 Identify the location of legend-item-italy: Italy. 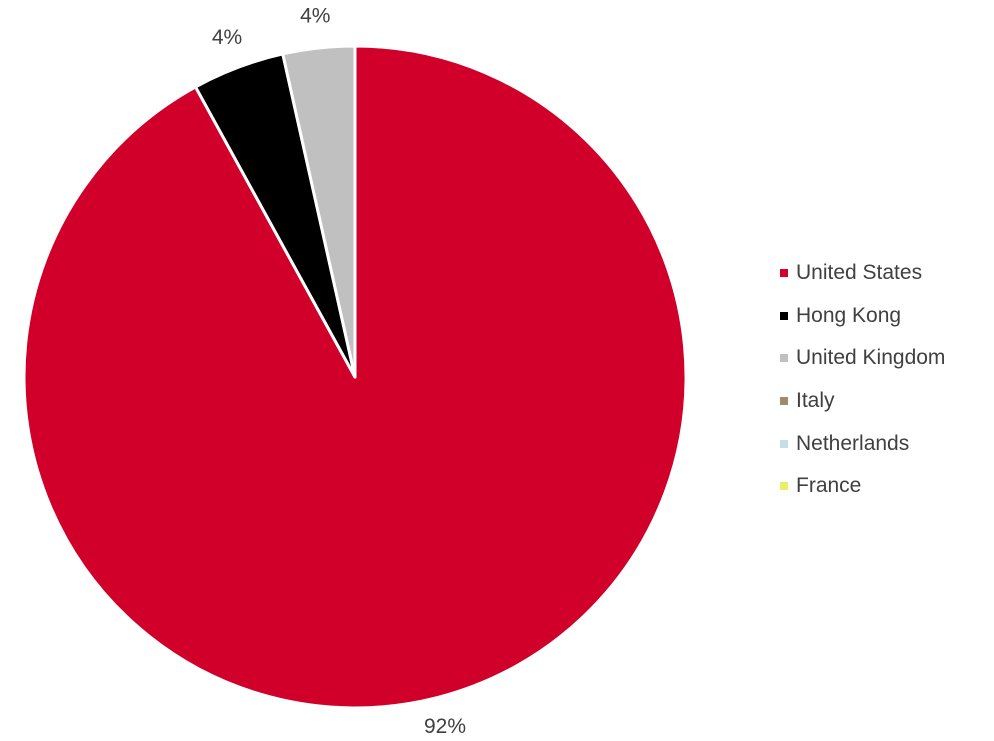
(862, 401).